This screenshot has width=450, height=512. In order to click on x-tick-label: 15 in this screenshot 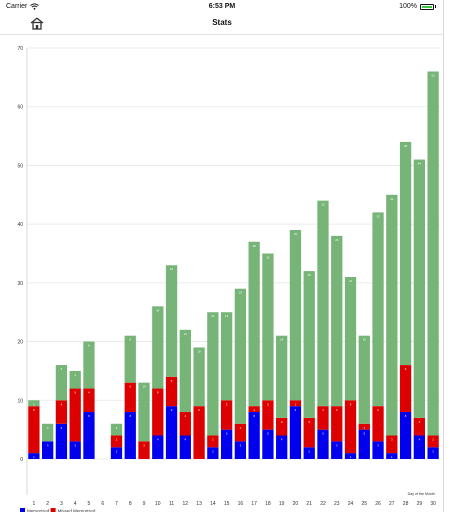, I will do `click(227, 504)`.